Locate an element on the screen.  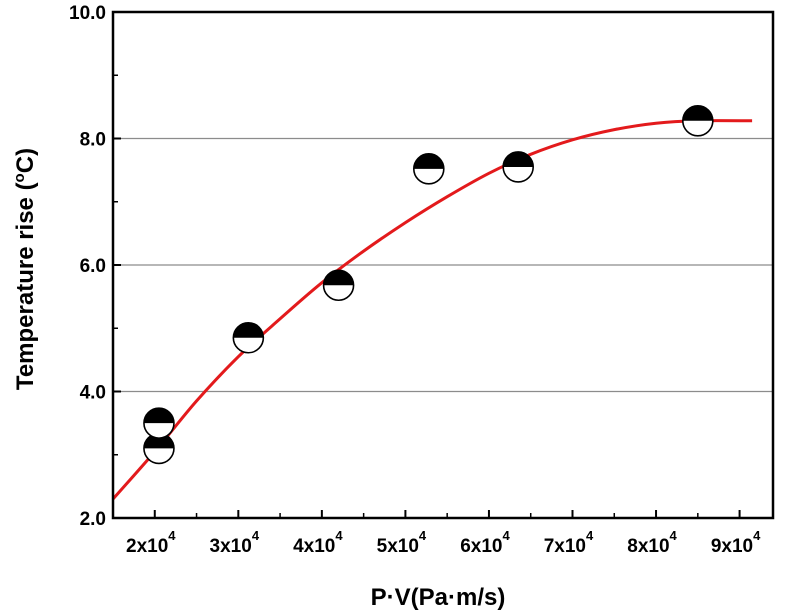
x-tick-label-base: 2x10 is located at coordinates (147, 546).